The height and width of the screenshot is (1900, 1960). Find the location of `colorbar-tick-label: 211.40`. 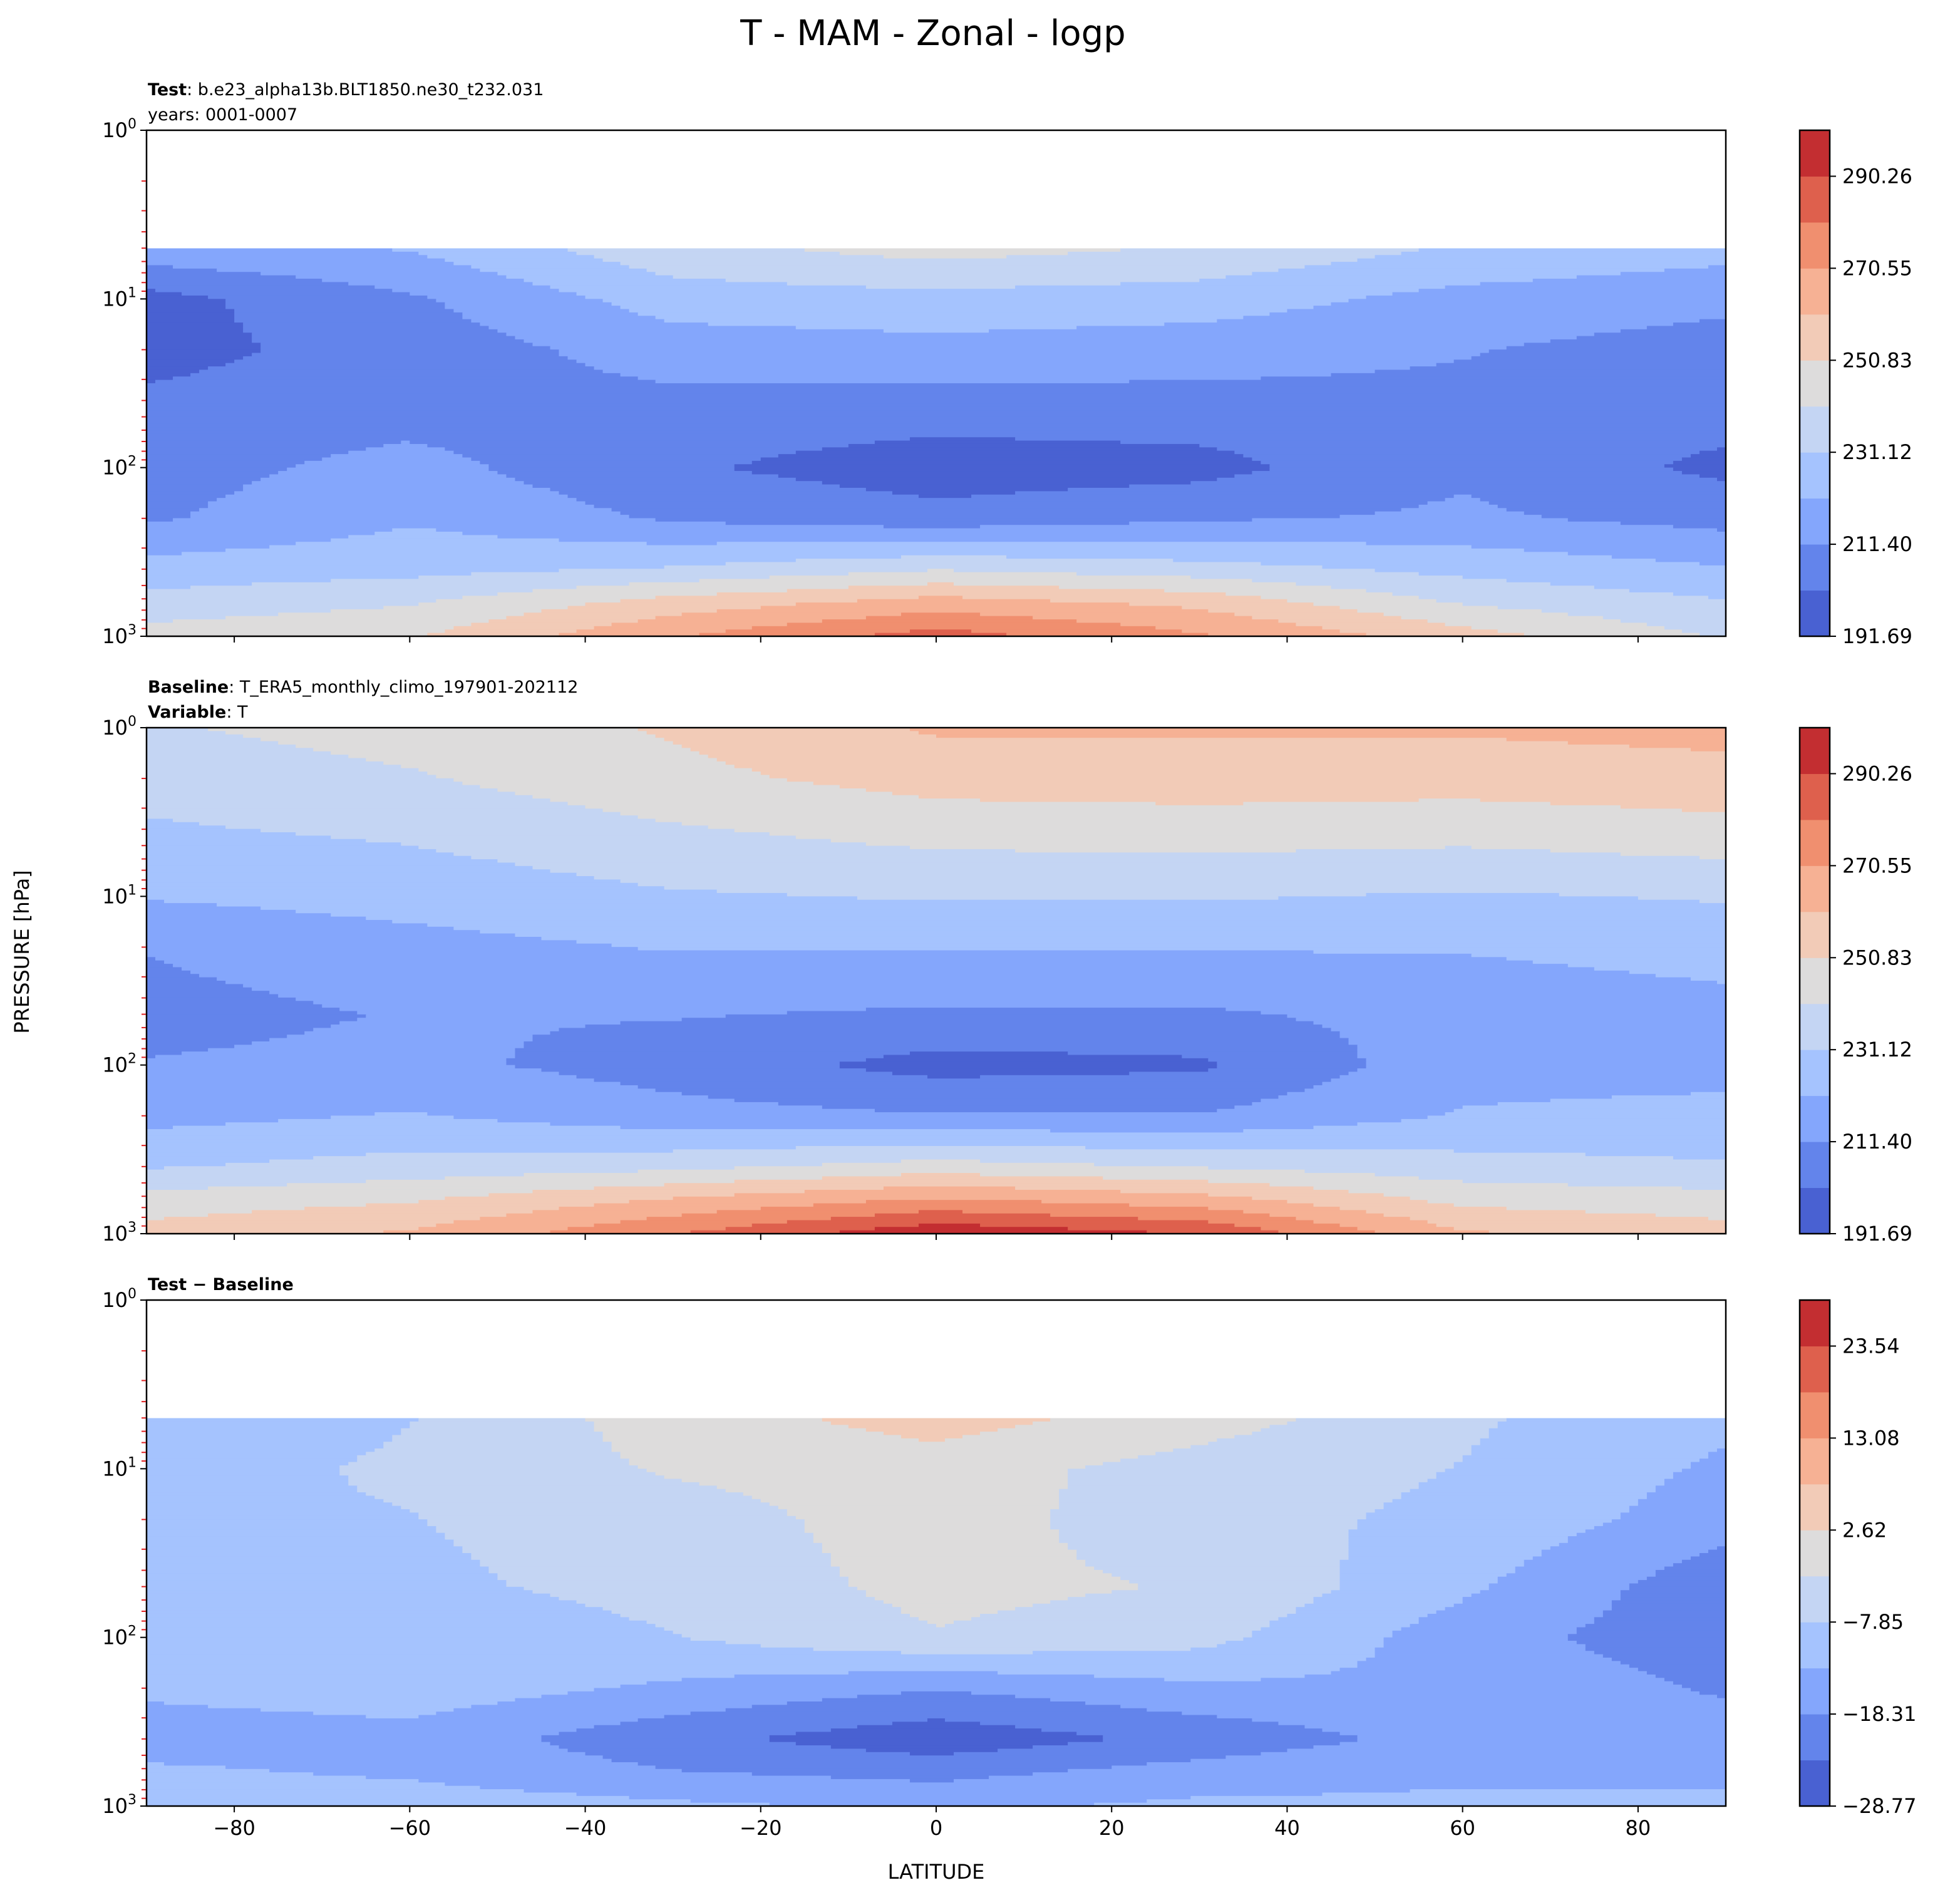

colorbar-tick-label: 211.40 is located at coordinates (1877, 1142).